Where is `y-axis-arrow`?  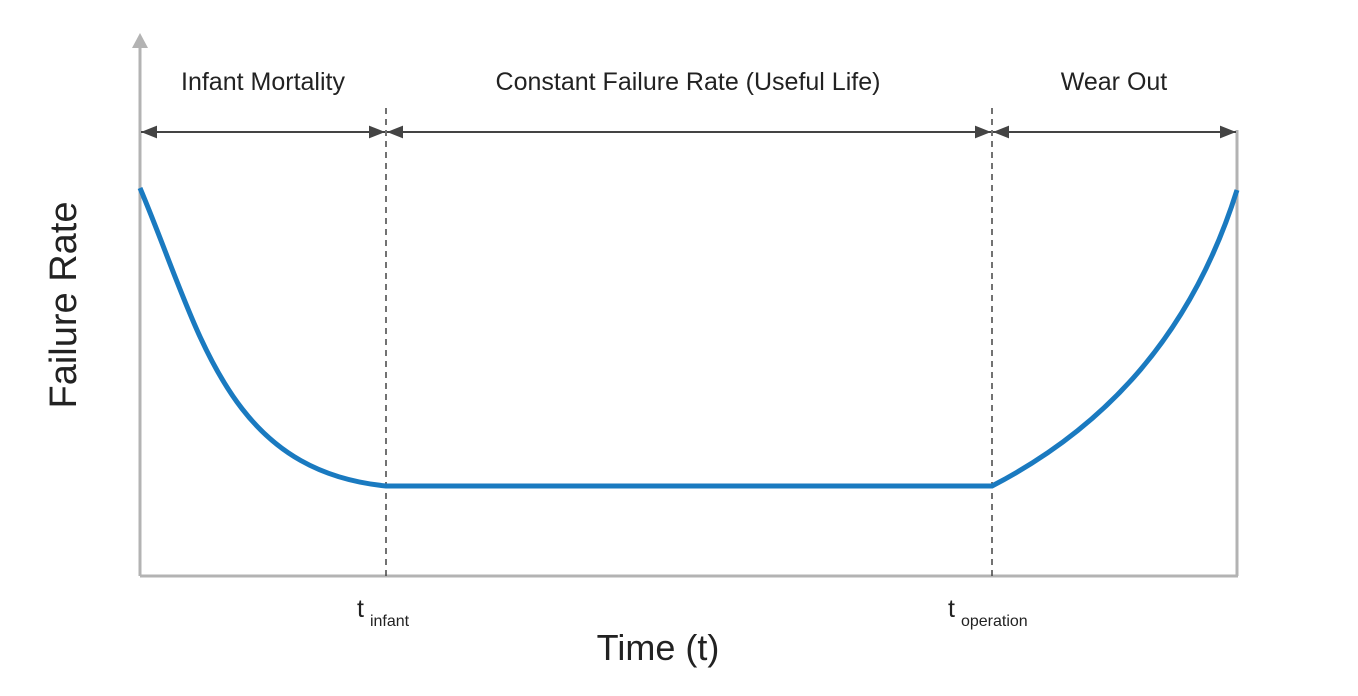 y-axis-arrow is located at coordinates (140, 40).